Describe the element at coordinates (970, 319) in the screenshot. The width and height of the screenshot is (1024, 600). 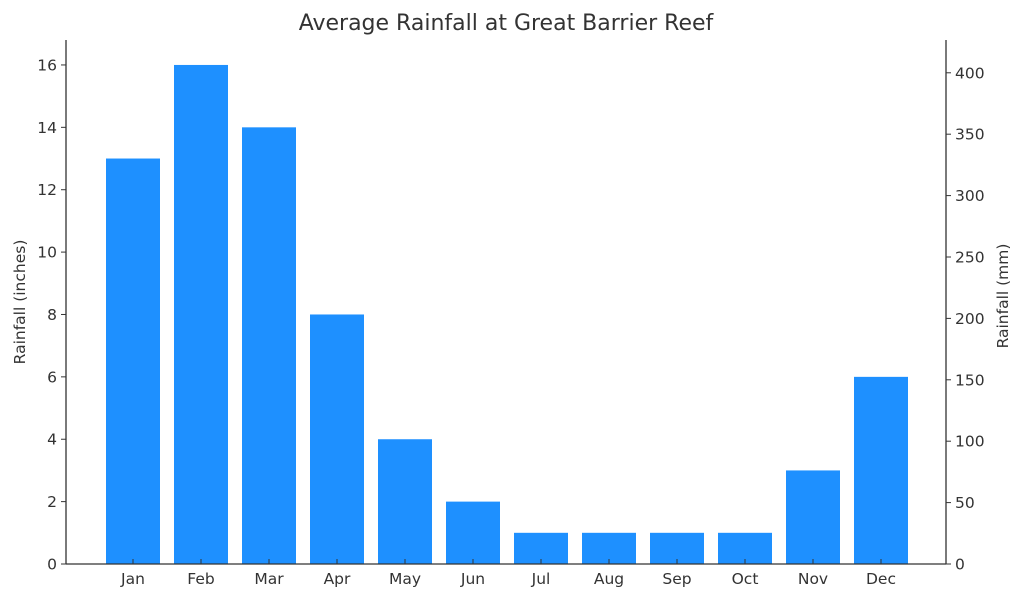
I see `right-tick-label: 200` at that location.